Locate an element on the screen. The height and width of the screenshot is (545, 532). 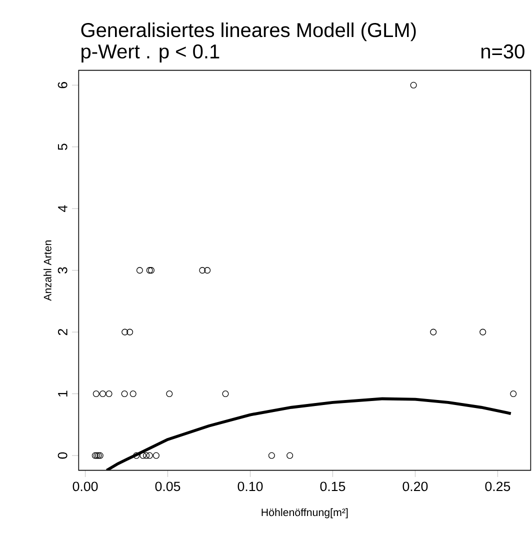
chart-subtitle: p-Wert . p < 0.1 is located at coordinates (151, 53).